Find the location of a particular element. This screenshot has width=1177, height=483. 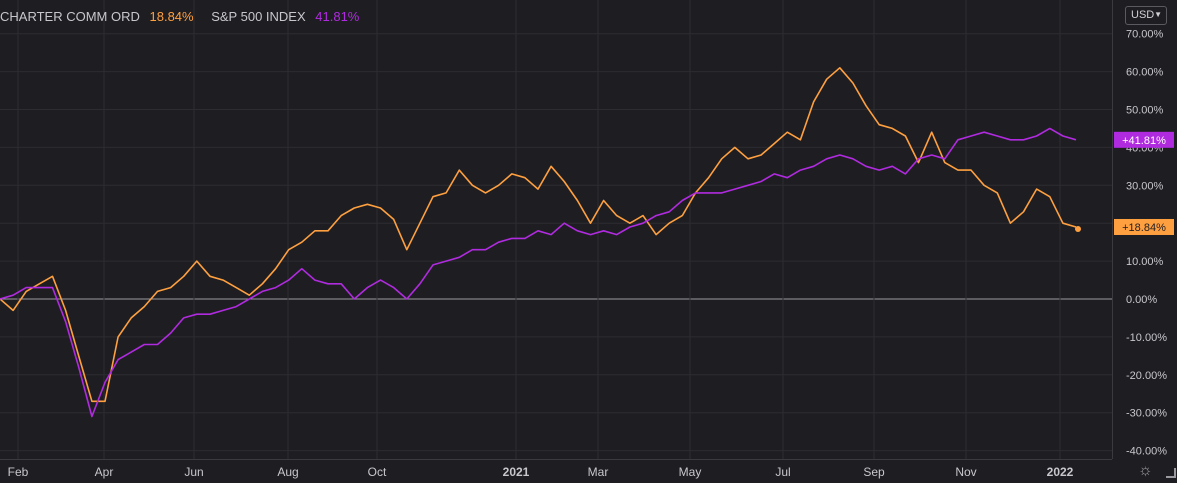

y-tick-label: 10.00% is located at coordinates (1145, 262).